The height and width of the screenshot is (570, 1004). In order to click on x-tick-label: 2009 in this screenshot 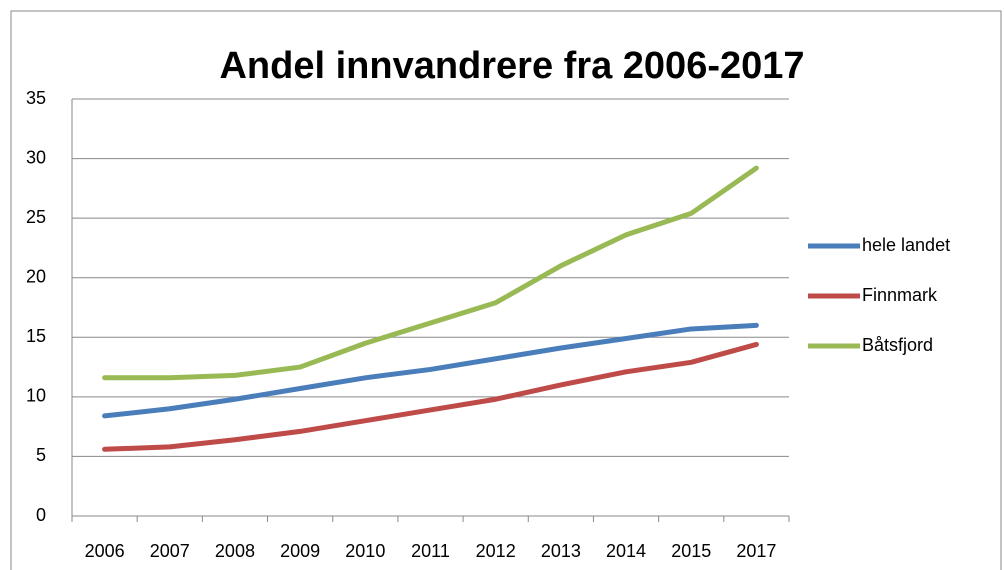, I will do `click(300, 551)`.